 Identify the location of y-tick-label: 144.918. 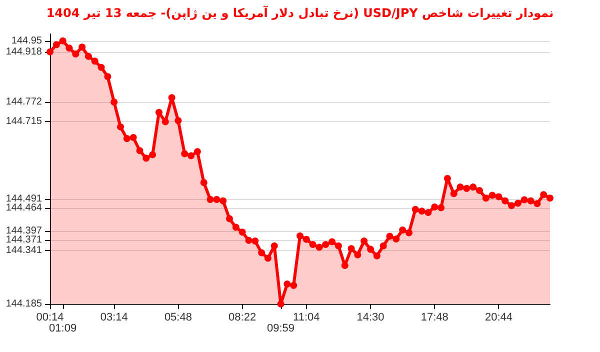
(24, 52).